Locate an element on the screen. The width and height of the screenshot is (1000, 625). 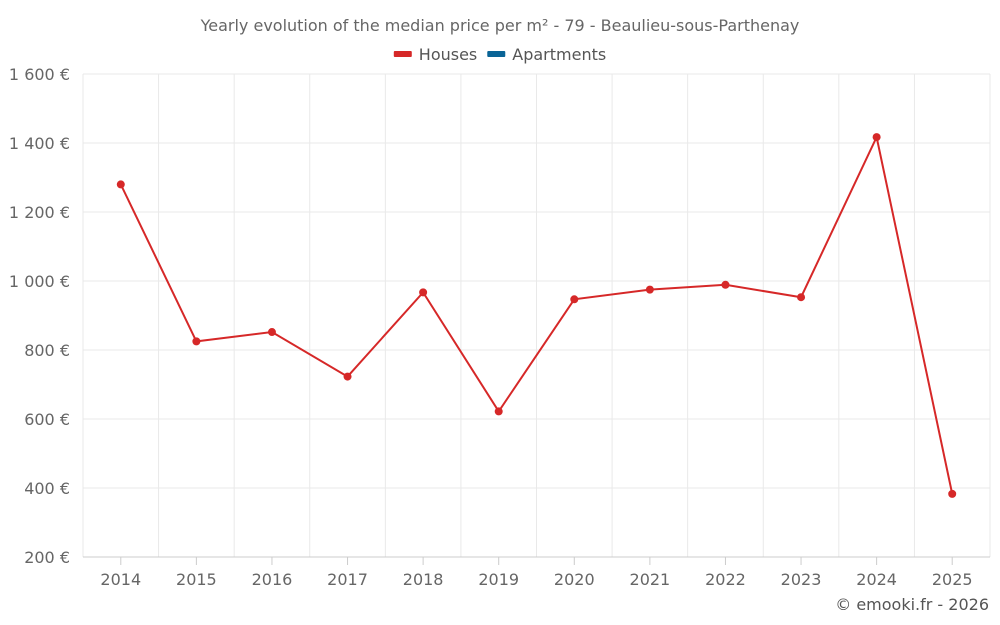
y-tick-label: 1 000 € is located at coordinates (39, 281).